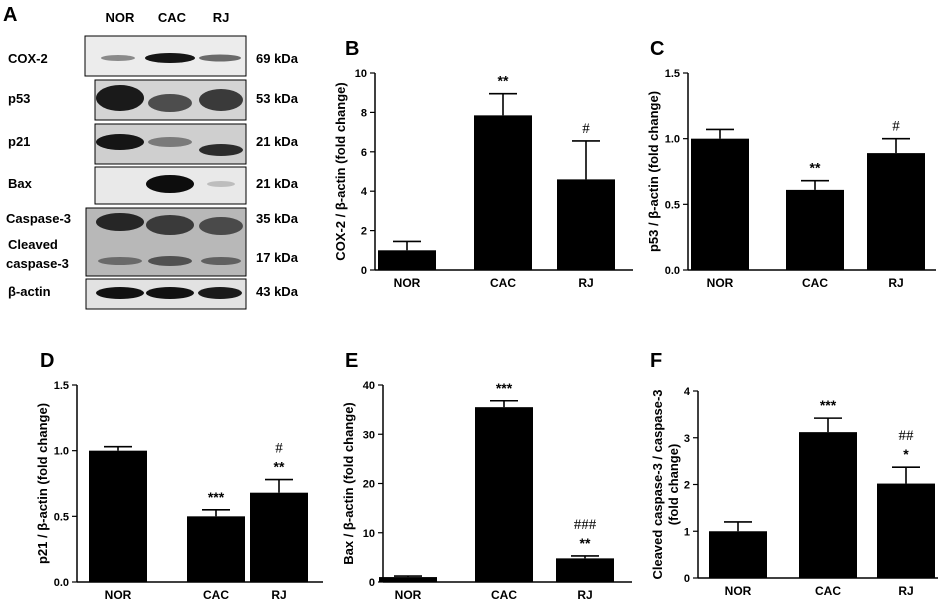 The image size is (941, 605). What do you see at coordinates (10, 15) in the screenshot?
I see `panel-letter-a: A` at bounding box center [10, 15].